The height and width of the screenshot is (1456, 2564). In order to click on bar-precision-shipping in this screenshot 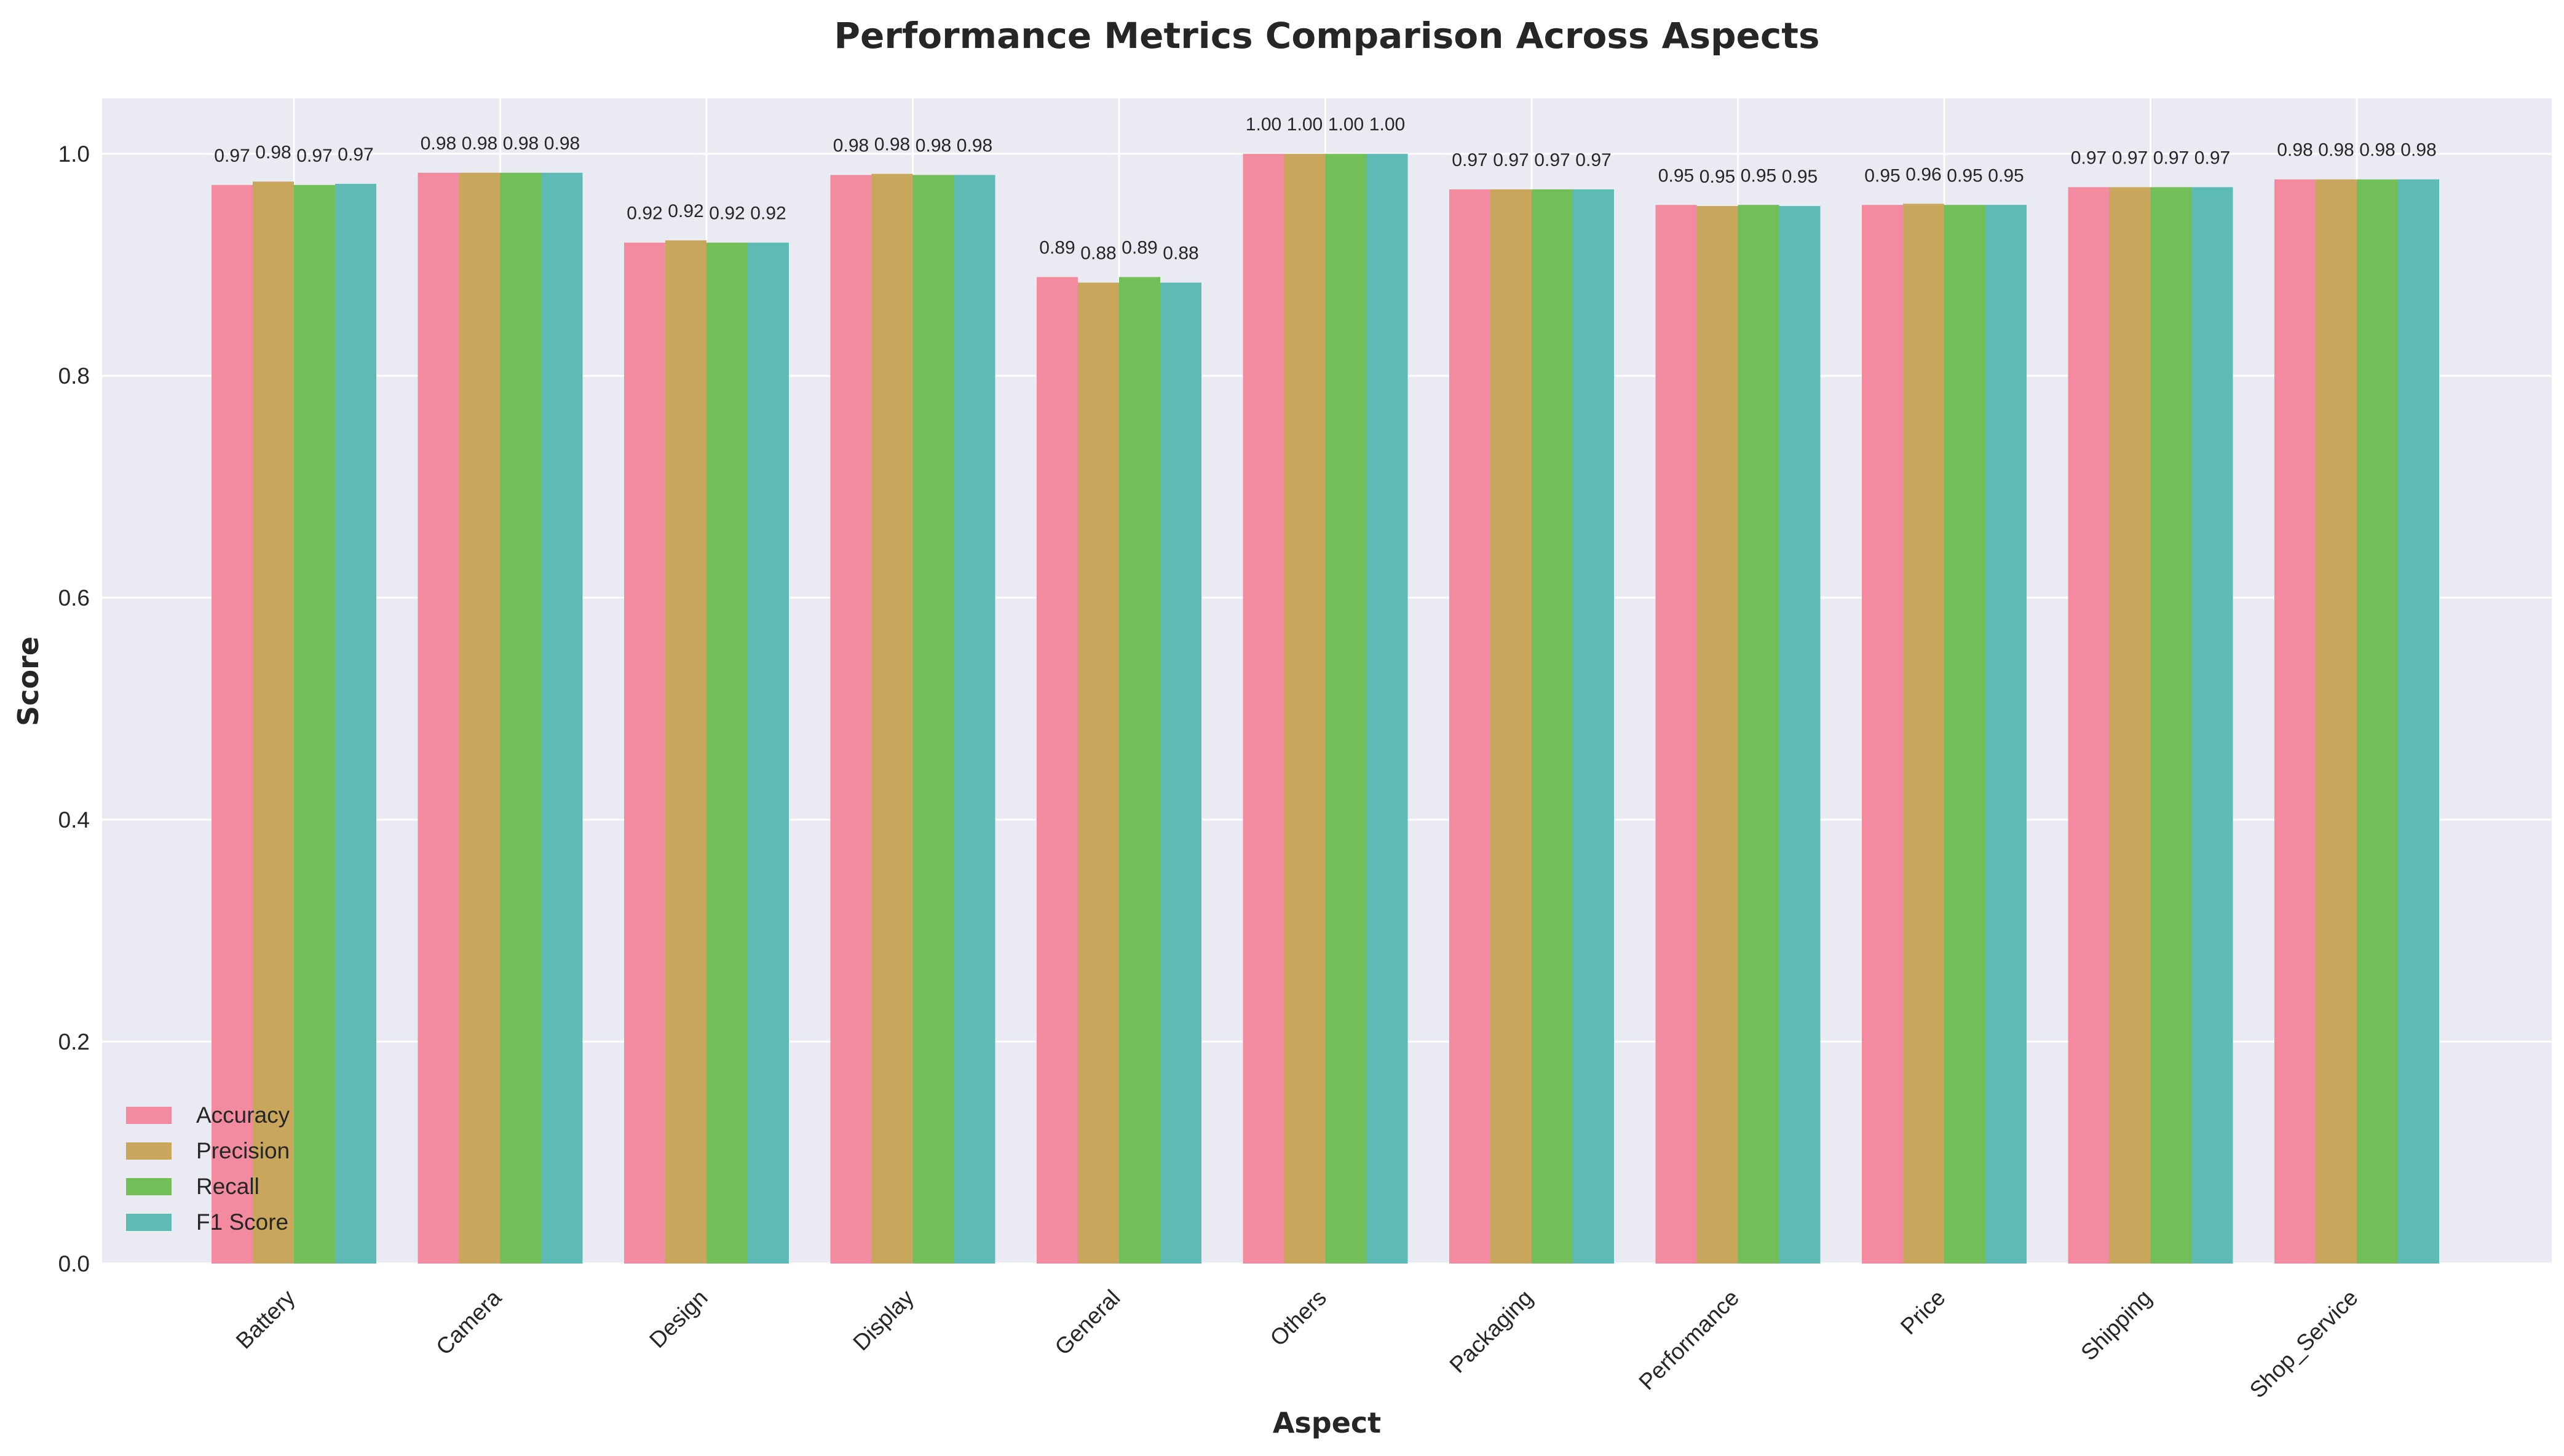, I will do `click(2130, 726)`.